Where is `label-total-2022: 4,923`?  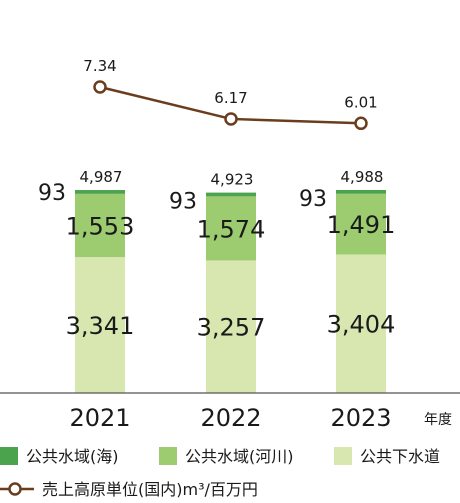 label-total-2022: 4,923 is located at coordinates (232, 180).